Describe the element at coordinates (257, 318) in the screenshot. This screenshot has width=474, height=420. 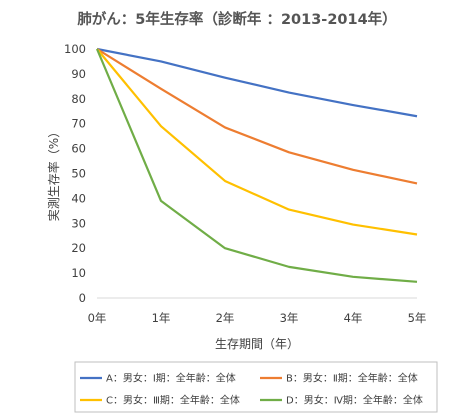
I see `x-axis-ticks: 0年 1年 2年 3年 4年 5年` at that location.